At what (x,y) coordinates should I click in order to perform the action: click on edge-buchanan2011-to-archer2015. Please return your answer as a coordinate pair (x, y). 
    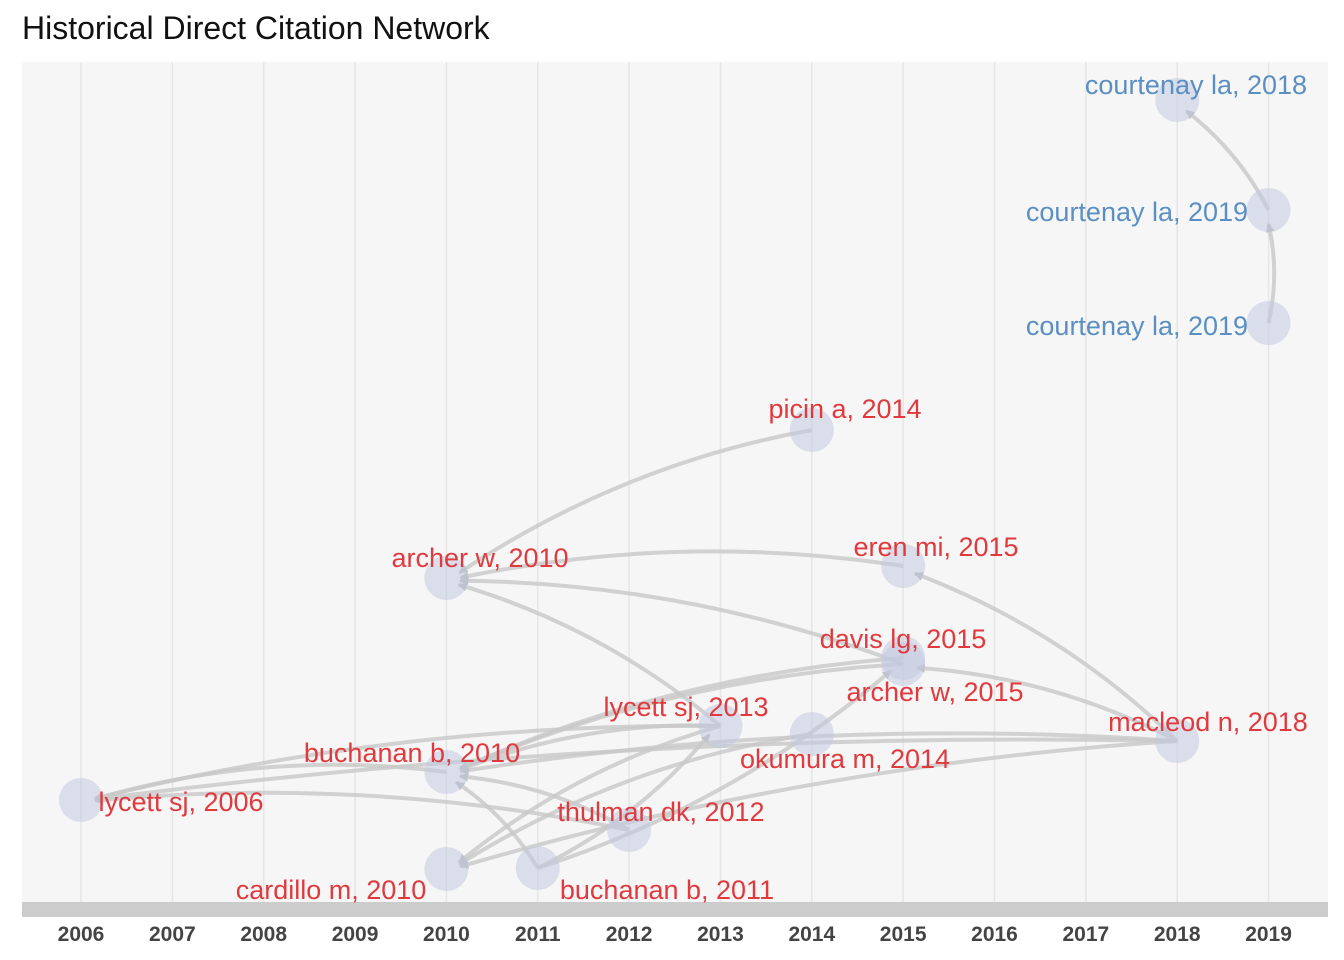
    Looking at the image, I should click on (715, 769).